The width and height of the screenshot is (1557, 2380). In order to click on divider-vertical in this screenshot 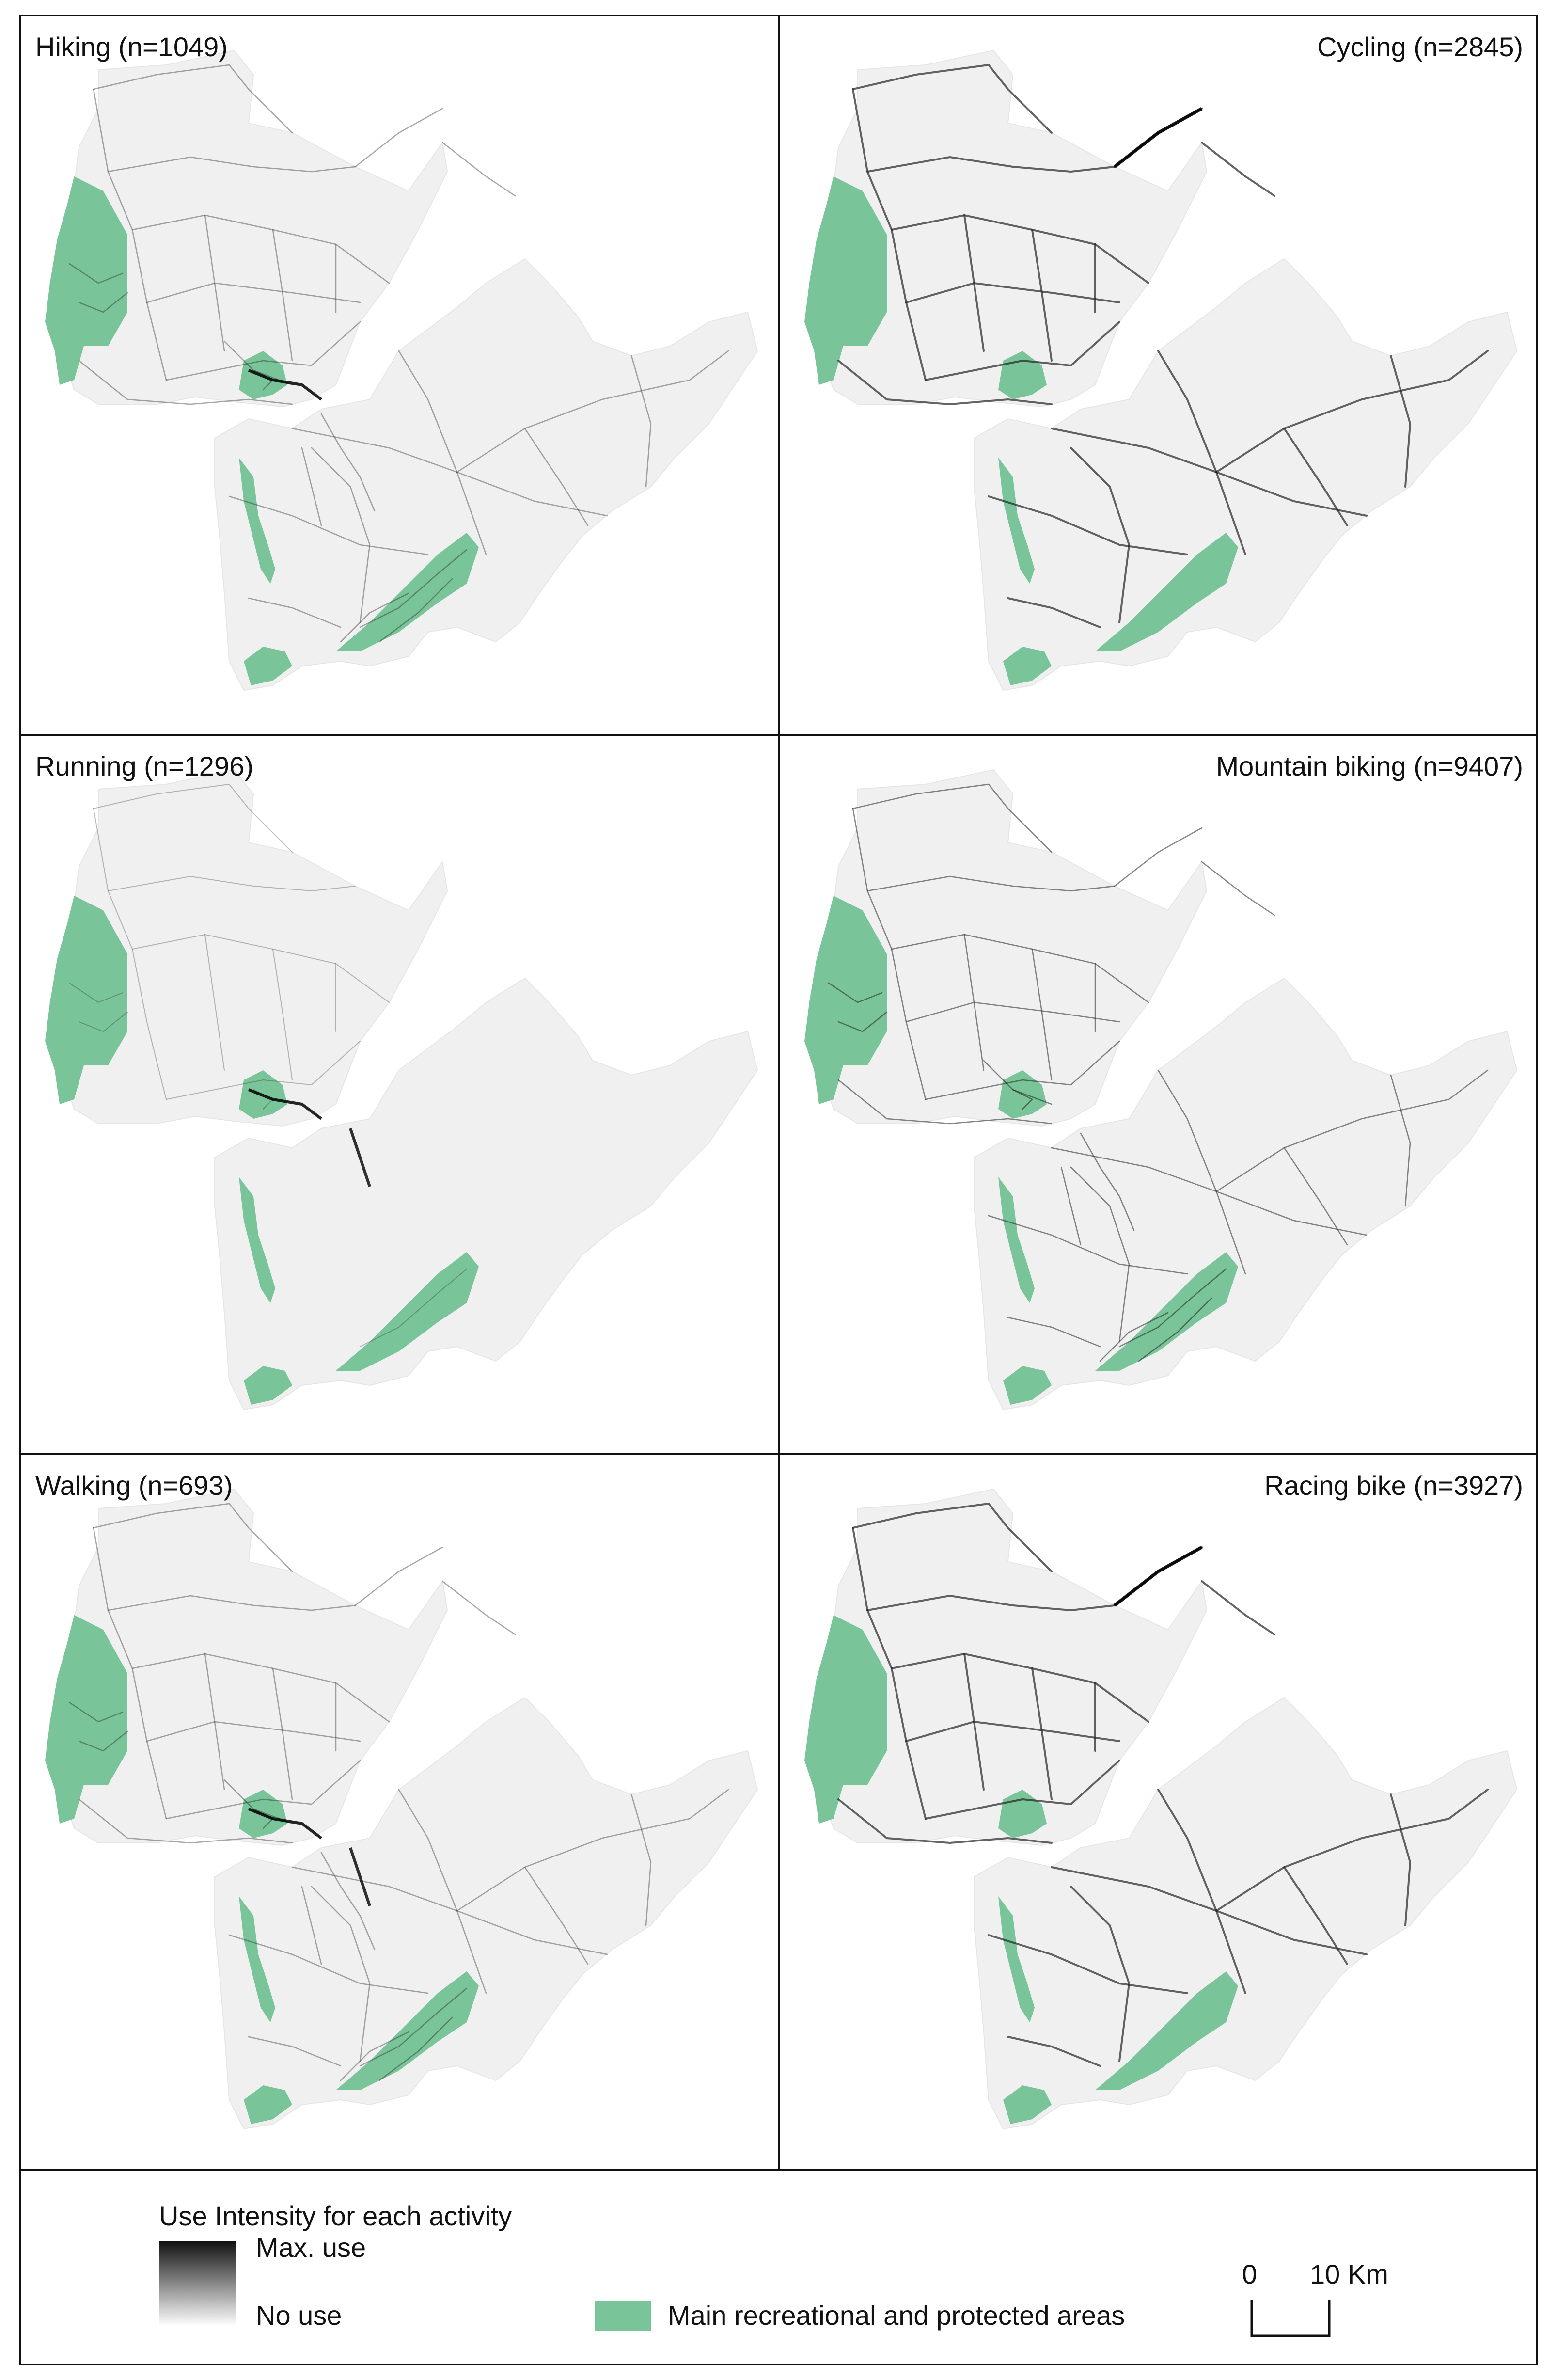, I will do `click(779, 1093)`.